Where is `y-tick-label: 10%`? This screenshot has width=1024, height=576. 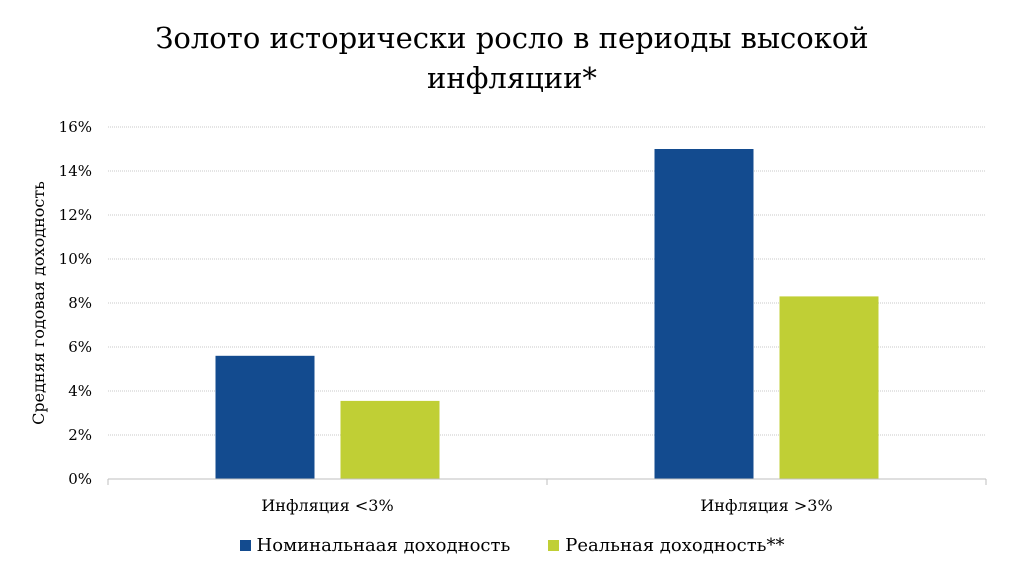
y-tick-label: 10% is located at coordinates (75, 259).